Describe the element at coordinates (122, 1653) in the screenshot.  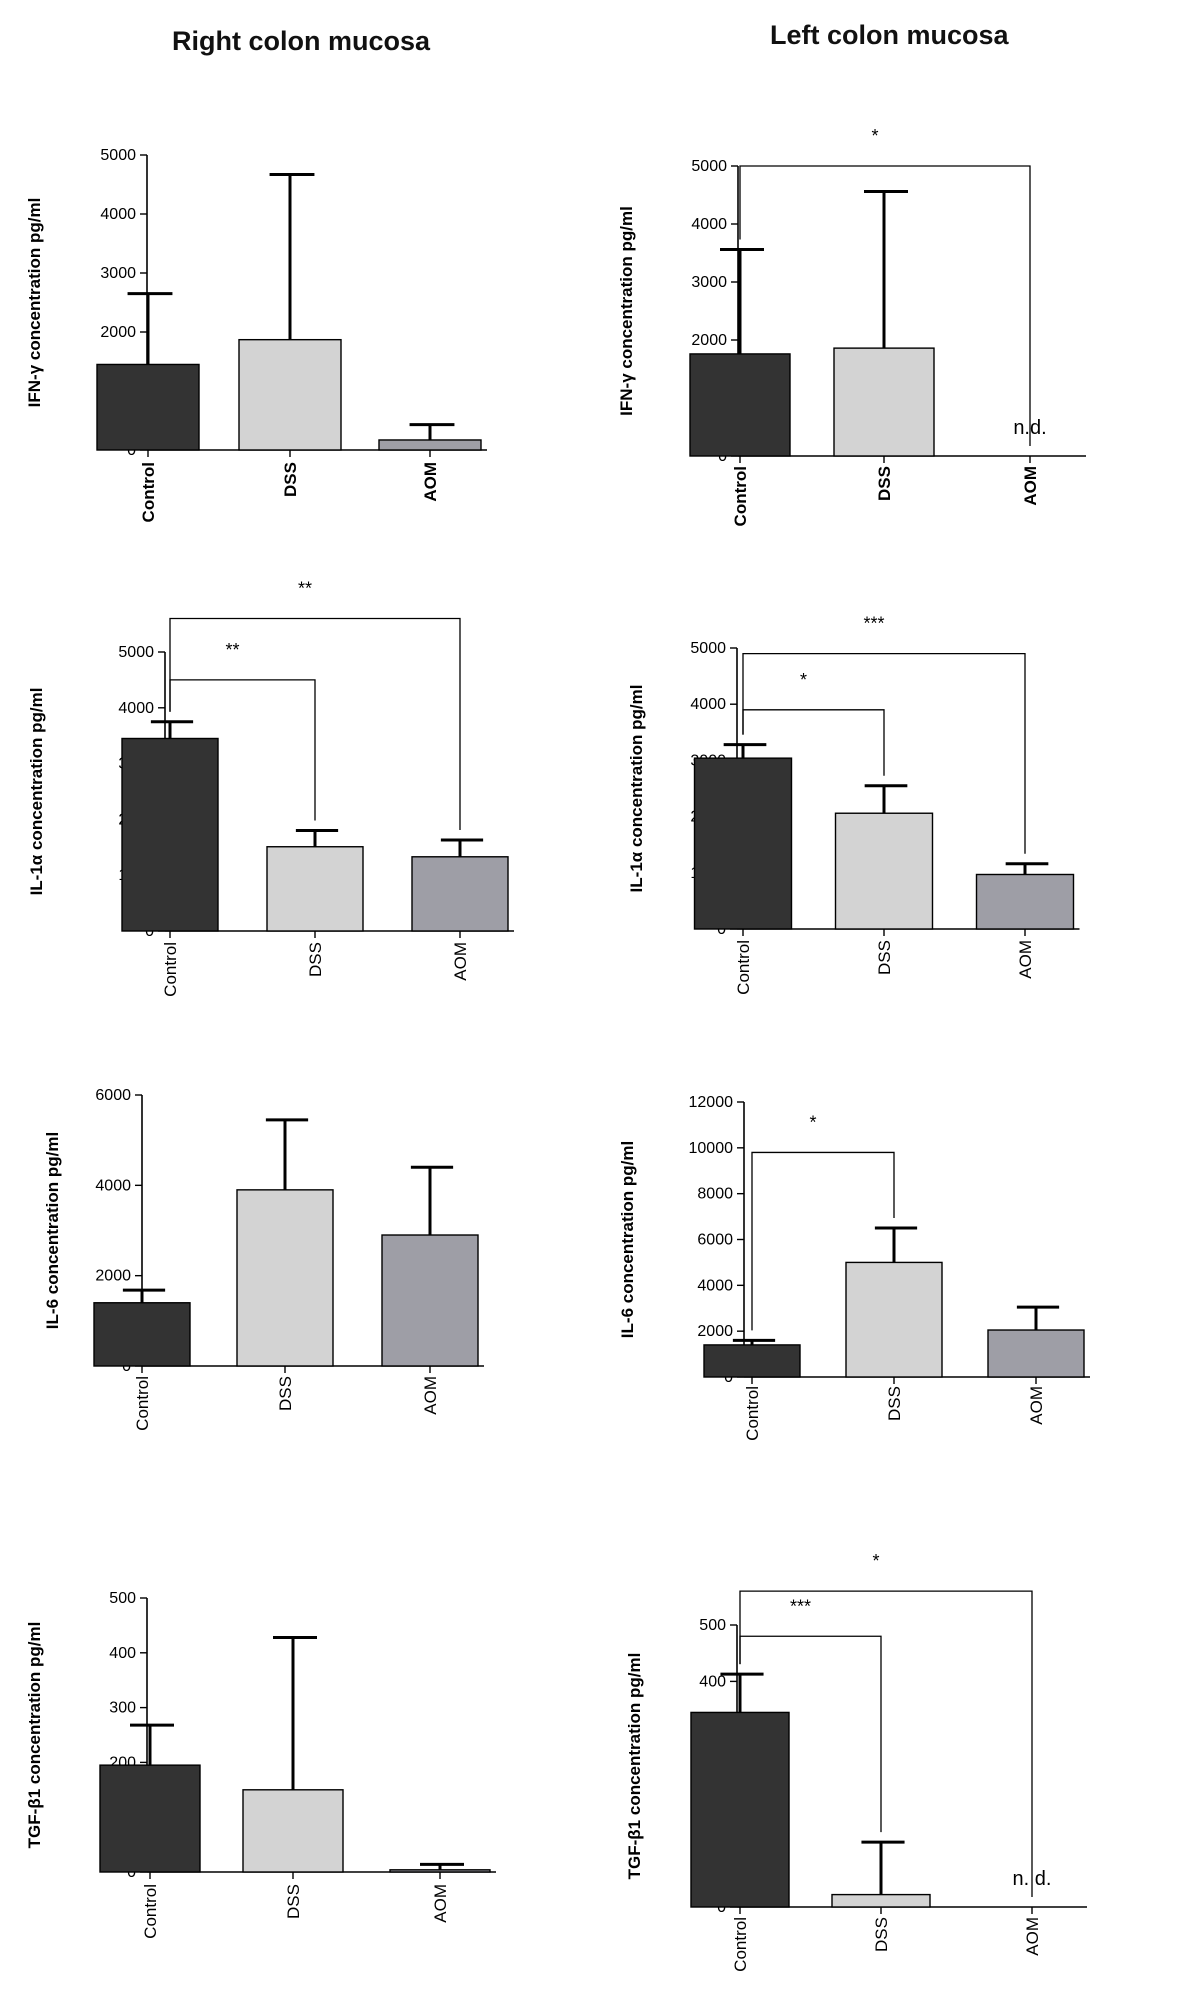
I see `y-tick-label: 400` at that location.